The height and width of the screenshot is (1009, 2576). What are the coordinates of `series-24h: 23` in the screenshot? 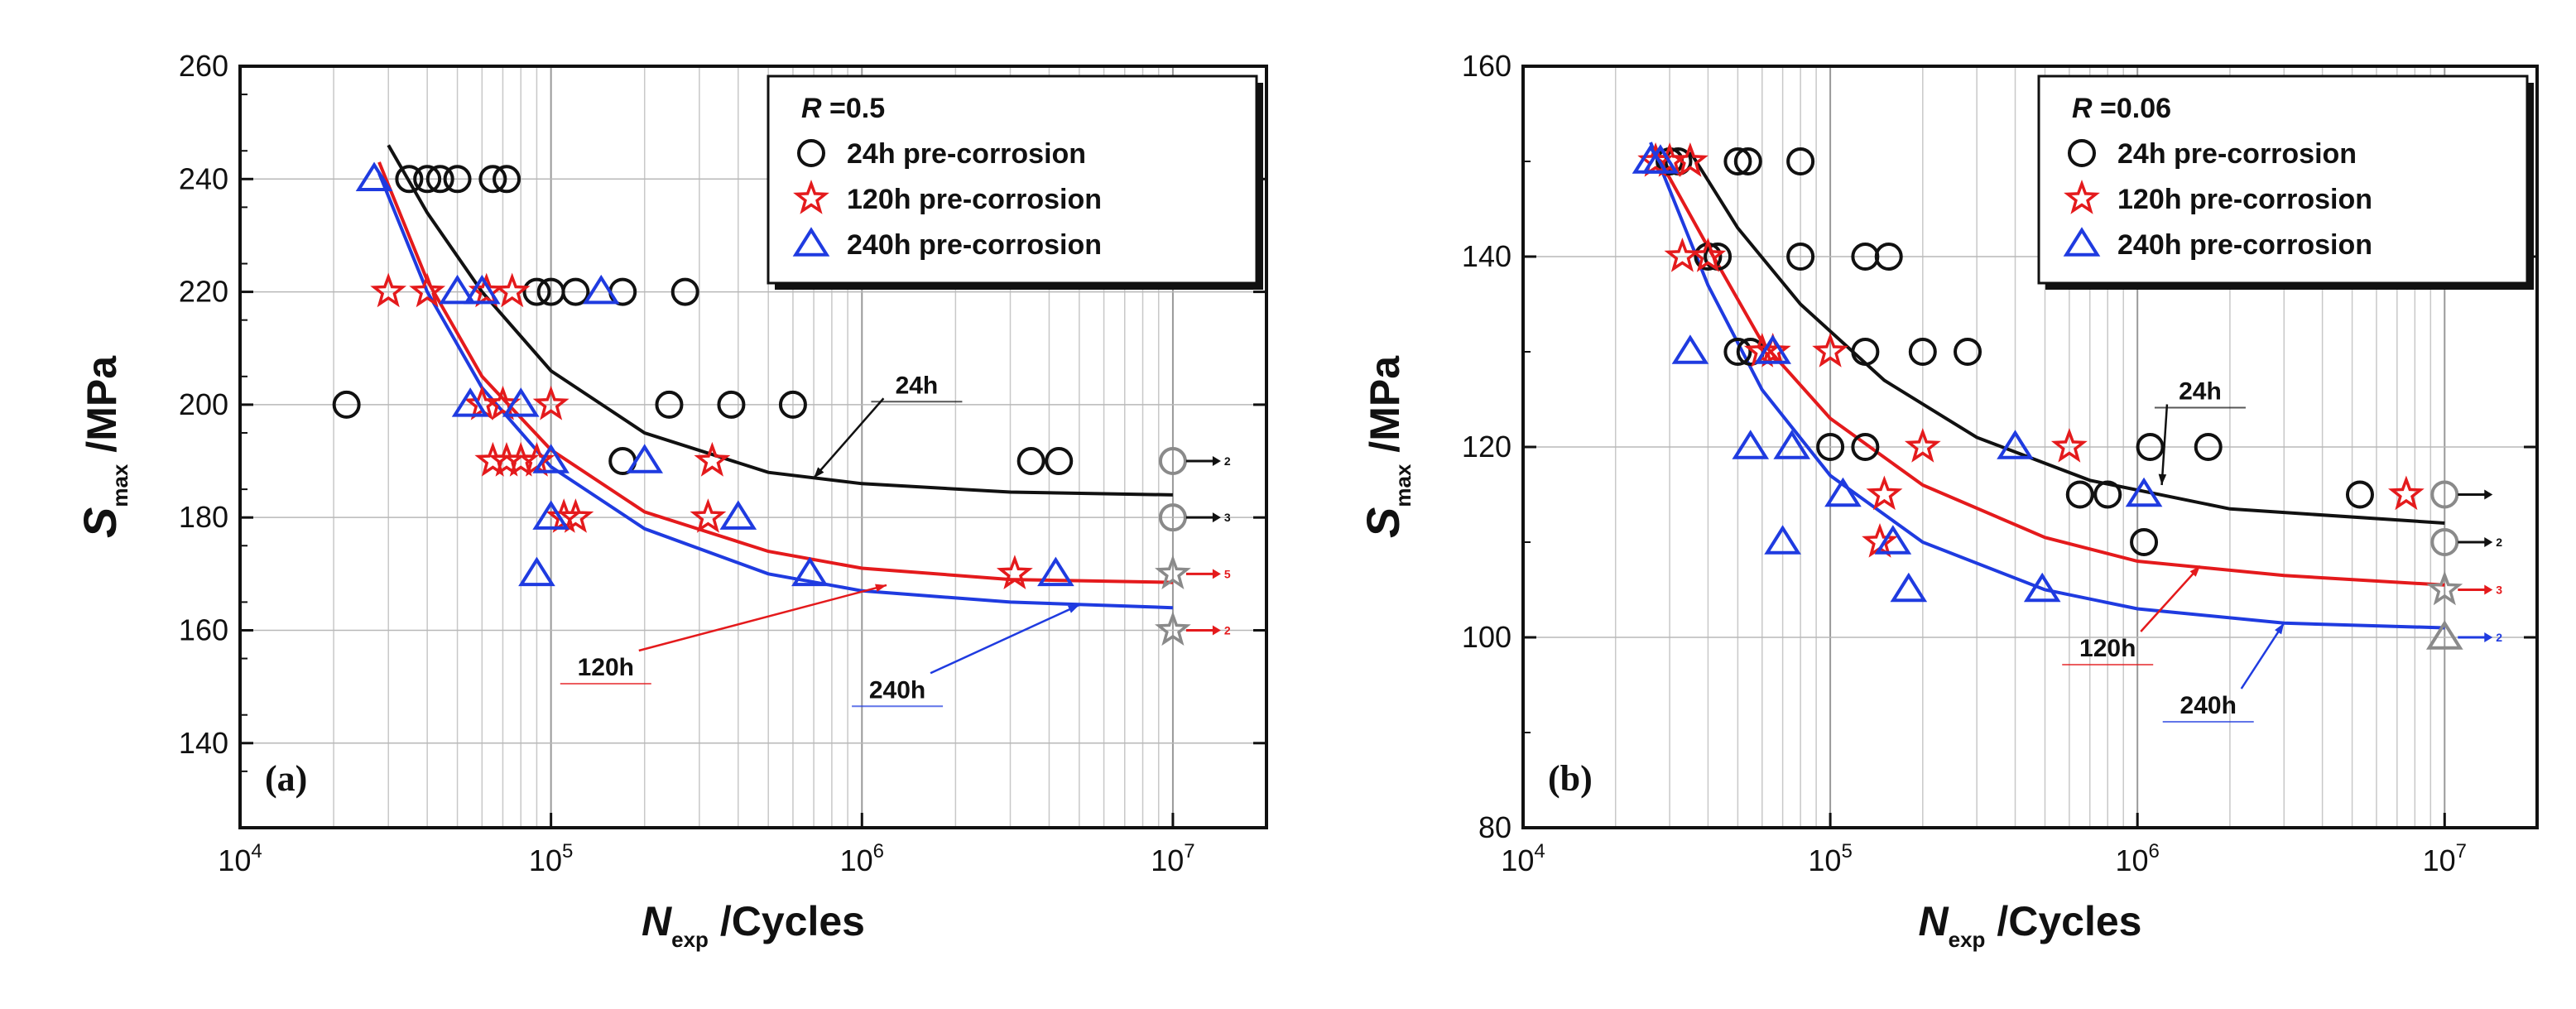 It's located at (781, 348).